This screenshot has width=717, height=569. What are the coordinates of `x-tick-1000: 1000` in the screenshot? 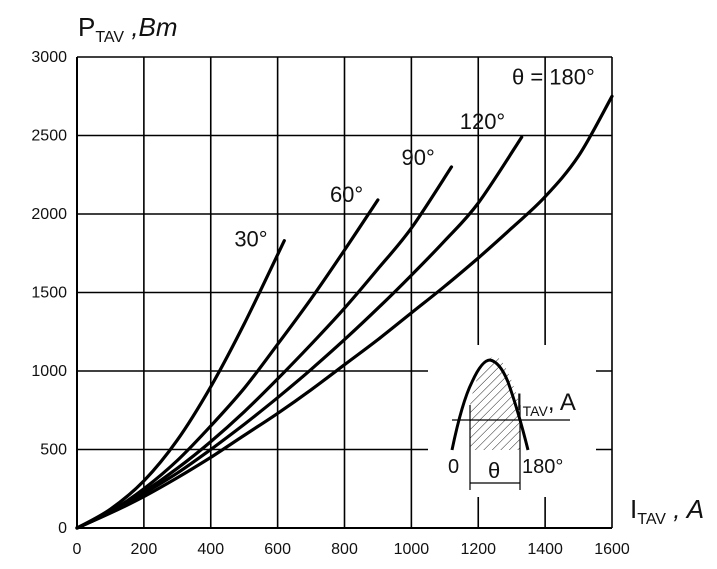 It's located at (412, 549).